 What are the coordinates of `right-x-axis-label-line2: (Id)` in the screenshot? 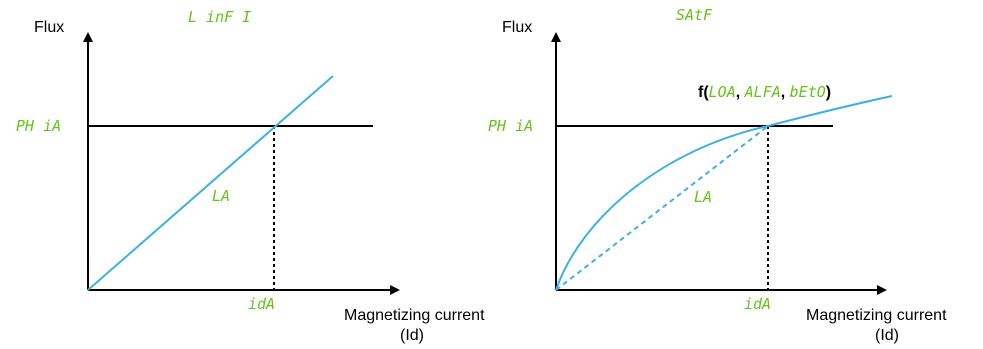 It's located at (887, 335).